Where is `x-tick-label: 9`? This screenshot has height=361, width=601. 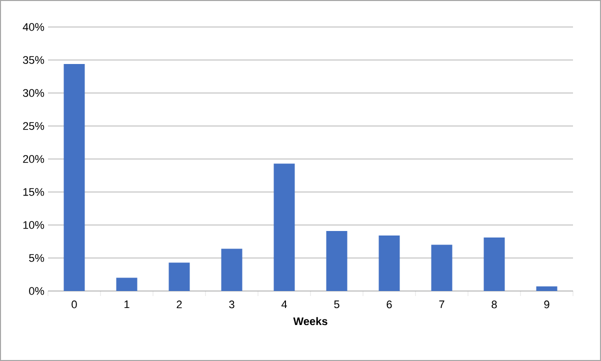
x-tick-label: 9 is located at coordinates (547, 304).